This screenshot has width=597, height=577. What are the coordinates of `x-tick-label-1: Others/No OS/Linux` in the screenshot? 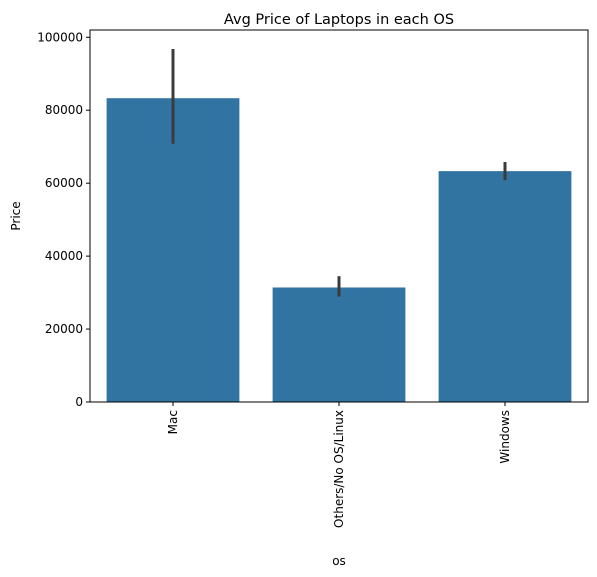 It's located at (339, 469).